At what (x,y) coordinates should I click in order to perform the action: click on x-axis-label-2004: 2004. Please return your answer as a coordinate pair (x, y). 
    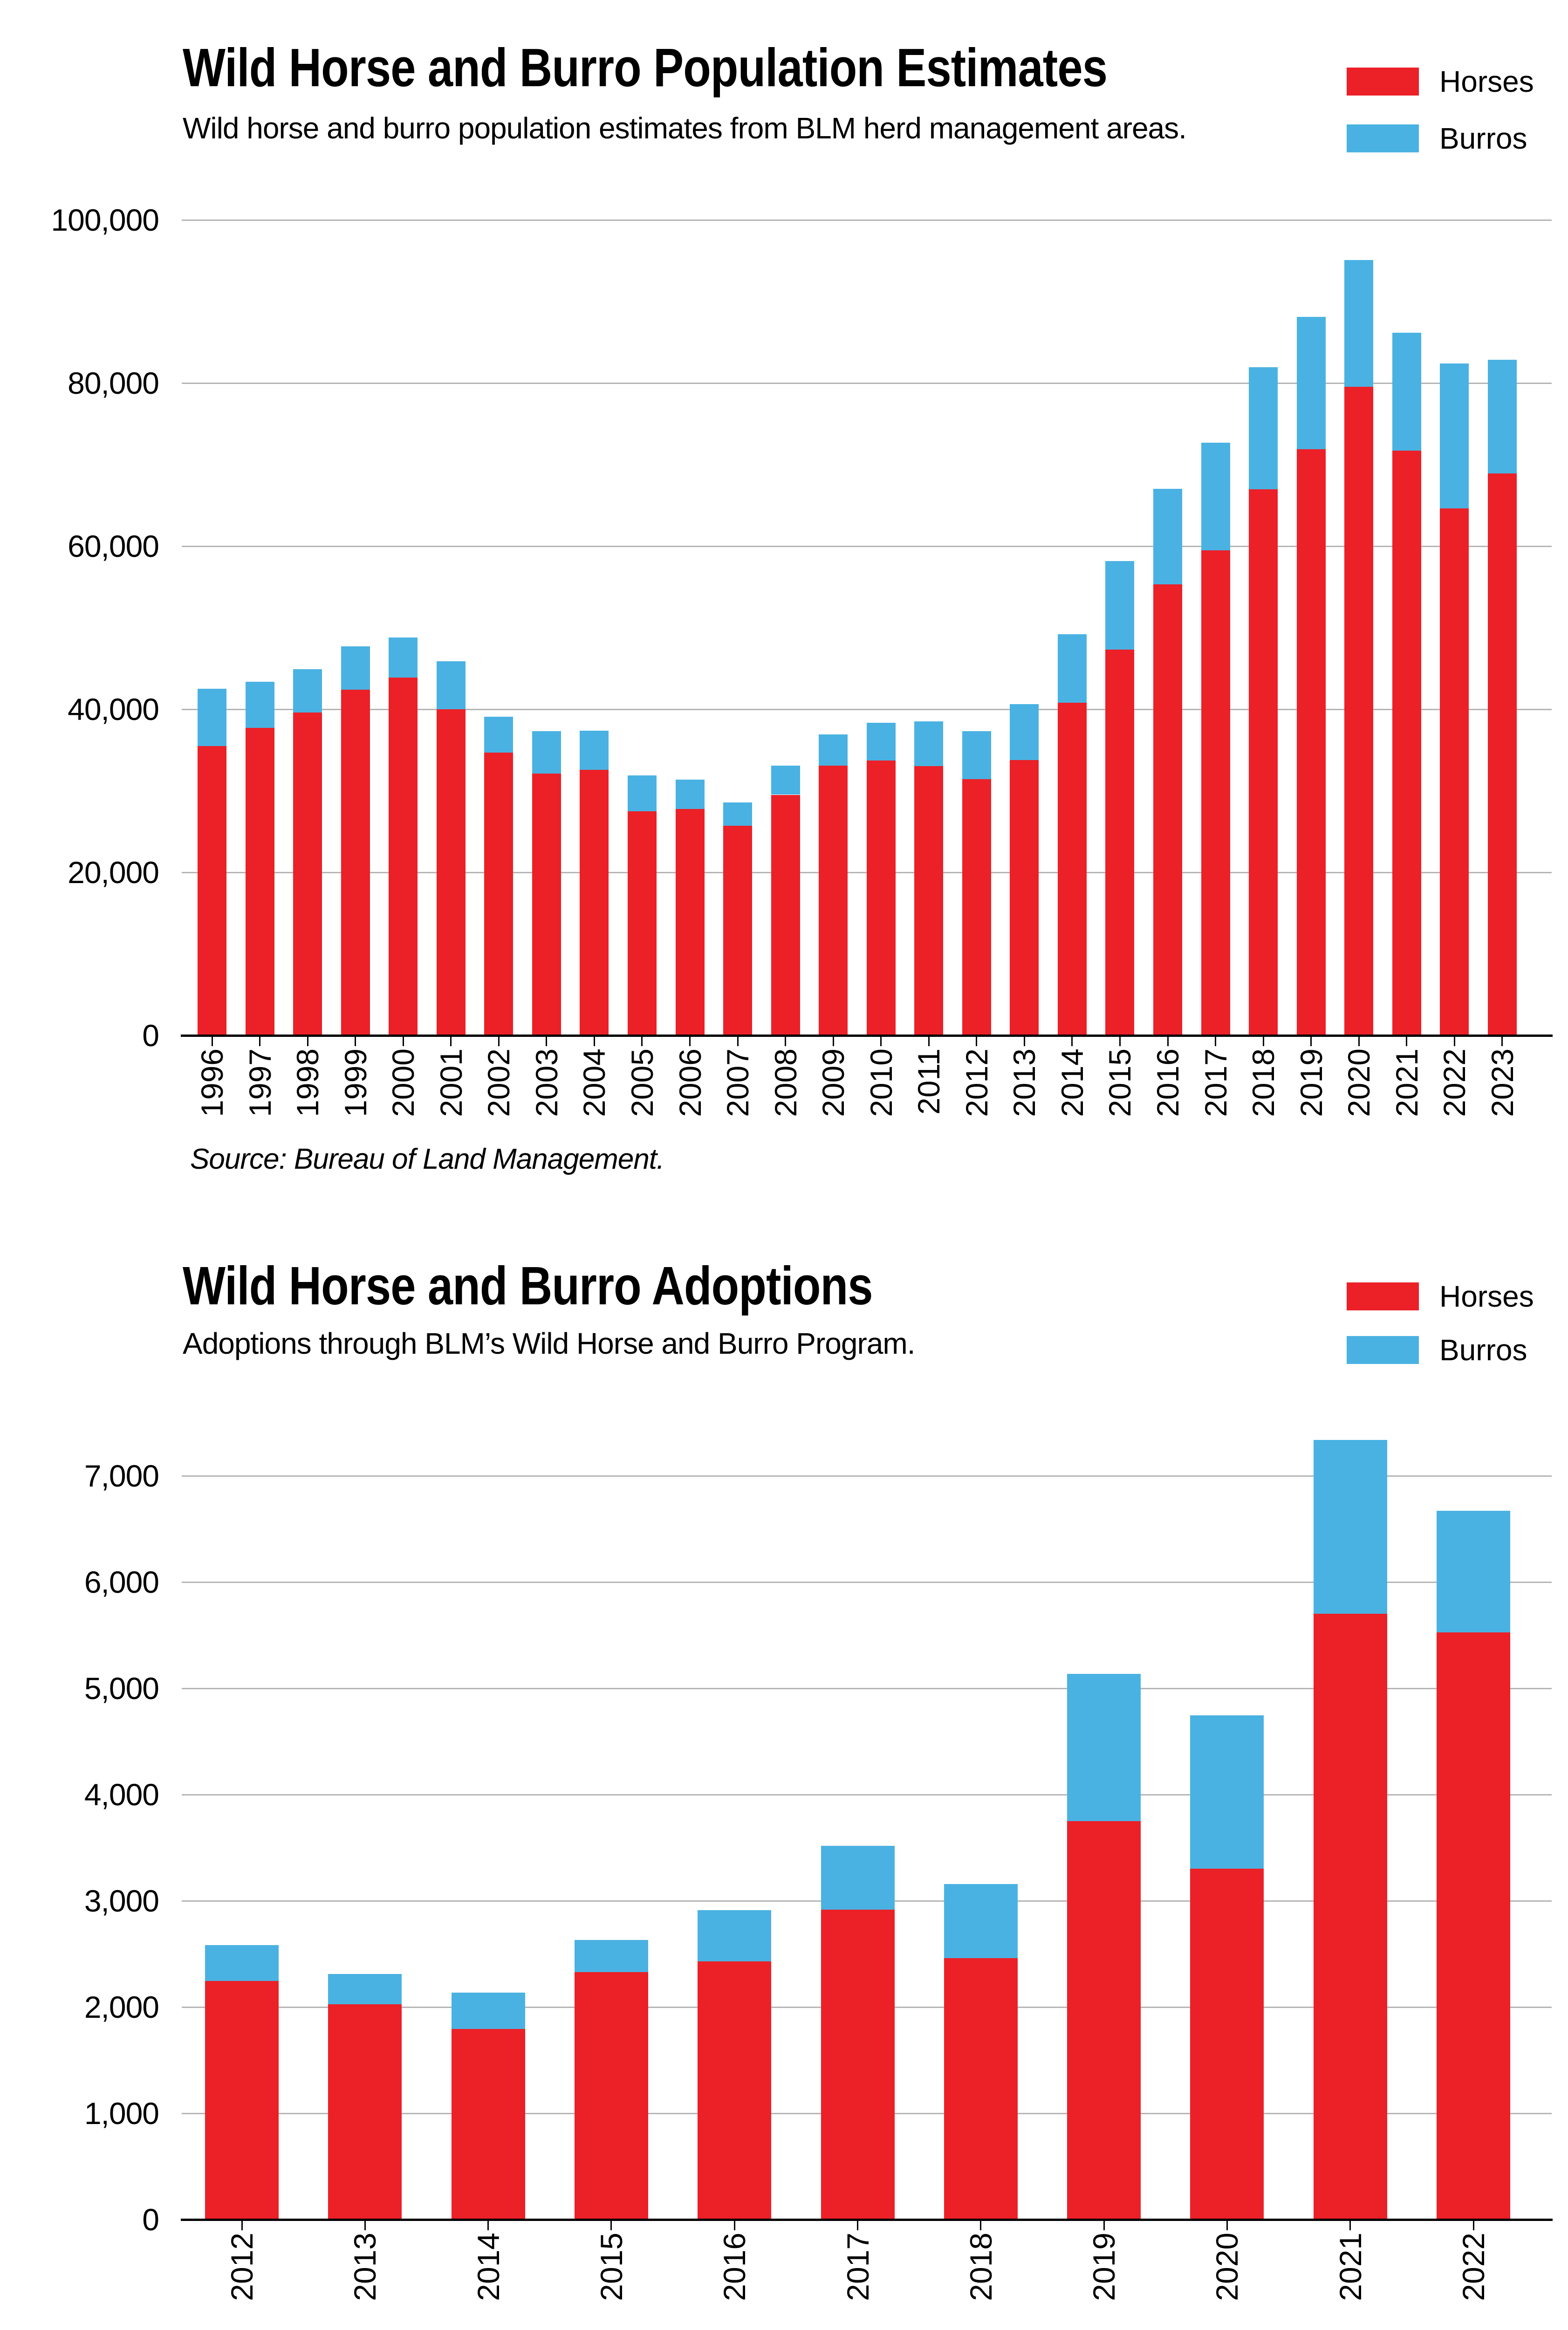
    Looking at the image, I should click on (594, 1082).